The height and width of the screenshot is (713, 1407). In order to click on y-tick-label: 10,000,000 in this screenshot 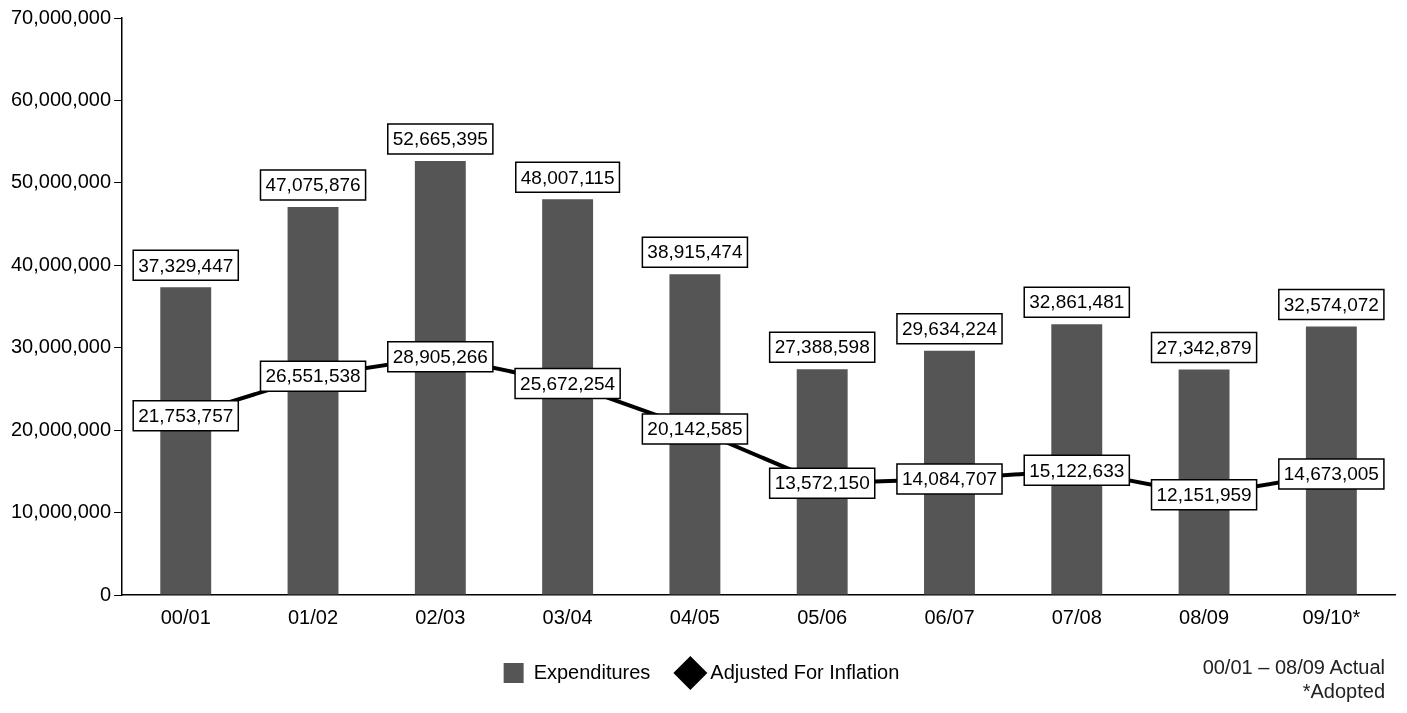, I will do `click(61, 511)`.